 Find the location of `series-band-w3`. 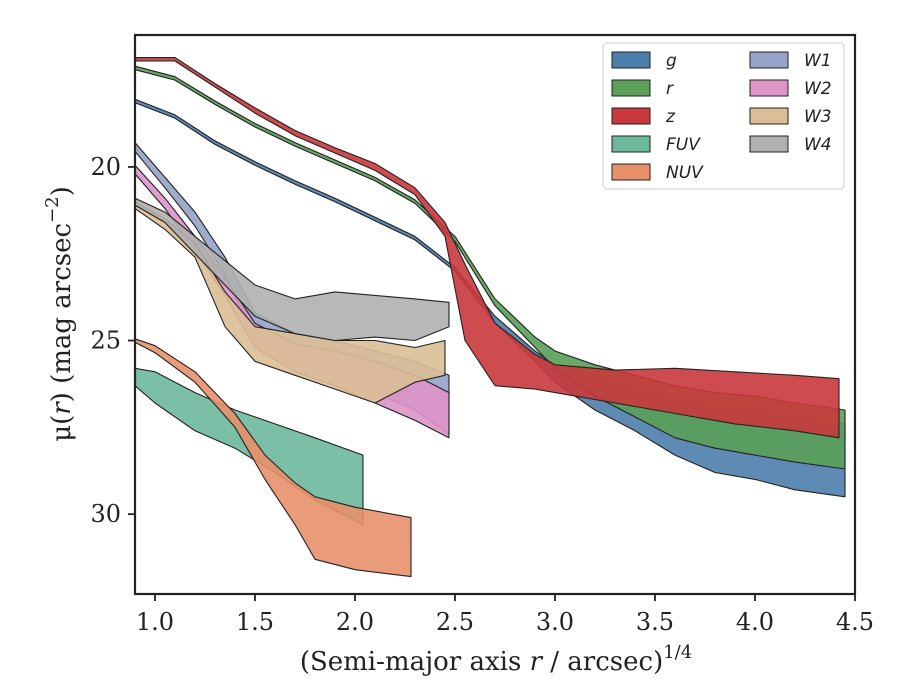

series-band-w3 is located at coordinates (290, 302).